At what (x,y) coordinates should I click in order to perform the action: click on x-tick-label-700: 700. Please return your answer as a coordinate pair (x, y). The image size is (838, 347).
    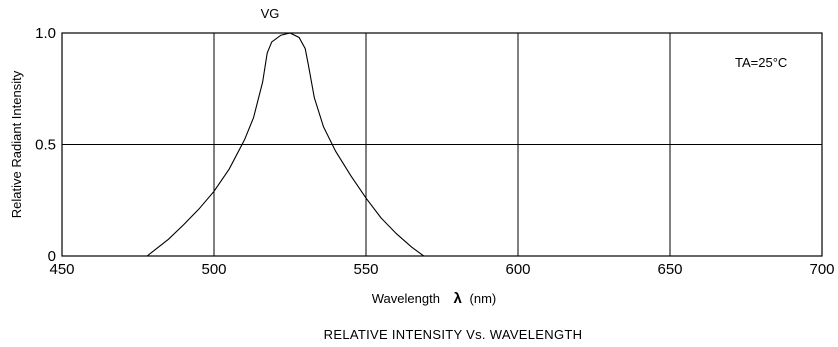
    Looking at the image, I should click on (821, 269).